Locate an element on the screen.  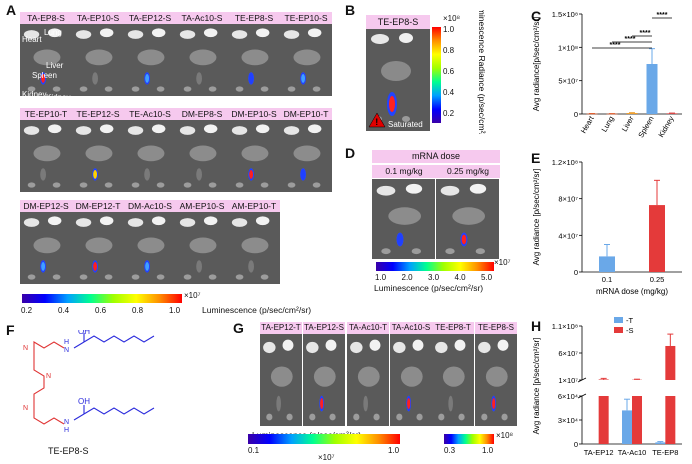
legend-label: -S is located at coordinates (630, 330).